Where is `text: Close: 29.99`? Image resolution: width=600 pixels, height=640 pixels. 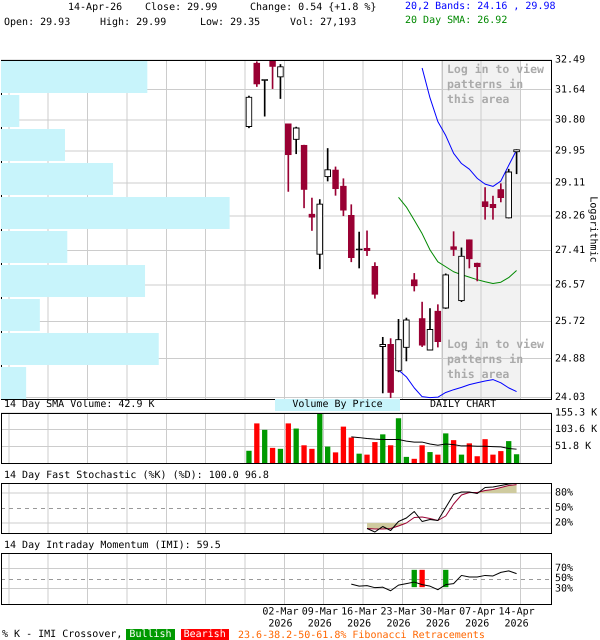 text: Close: 29.99 is located at coordinates (181, 8).